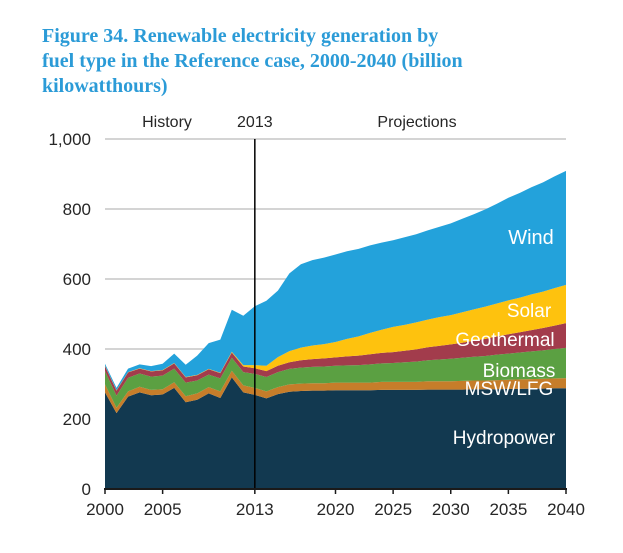 This screenshot has width=623, height=553. I want to click on x-tick-label-2040: 2040, so click(566, 509).